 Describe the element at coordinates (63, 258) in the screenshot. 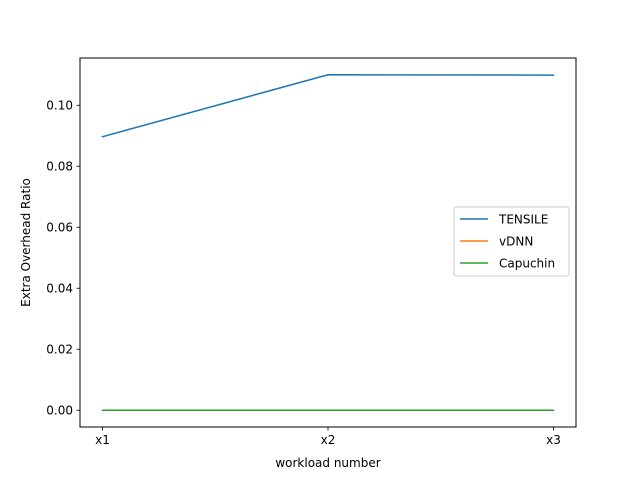

I see `y-axis: 0.00 0.02 0.04 0.06 0.08 0.10` at that location.